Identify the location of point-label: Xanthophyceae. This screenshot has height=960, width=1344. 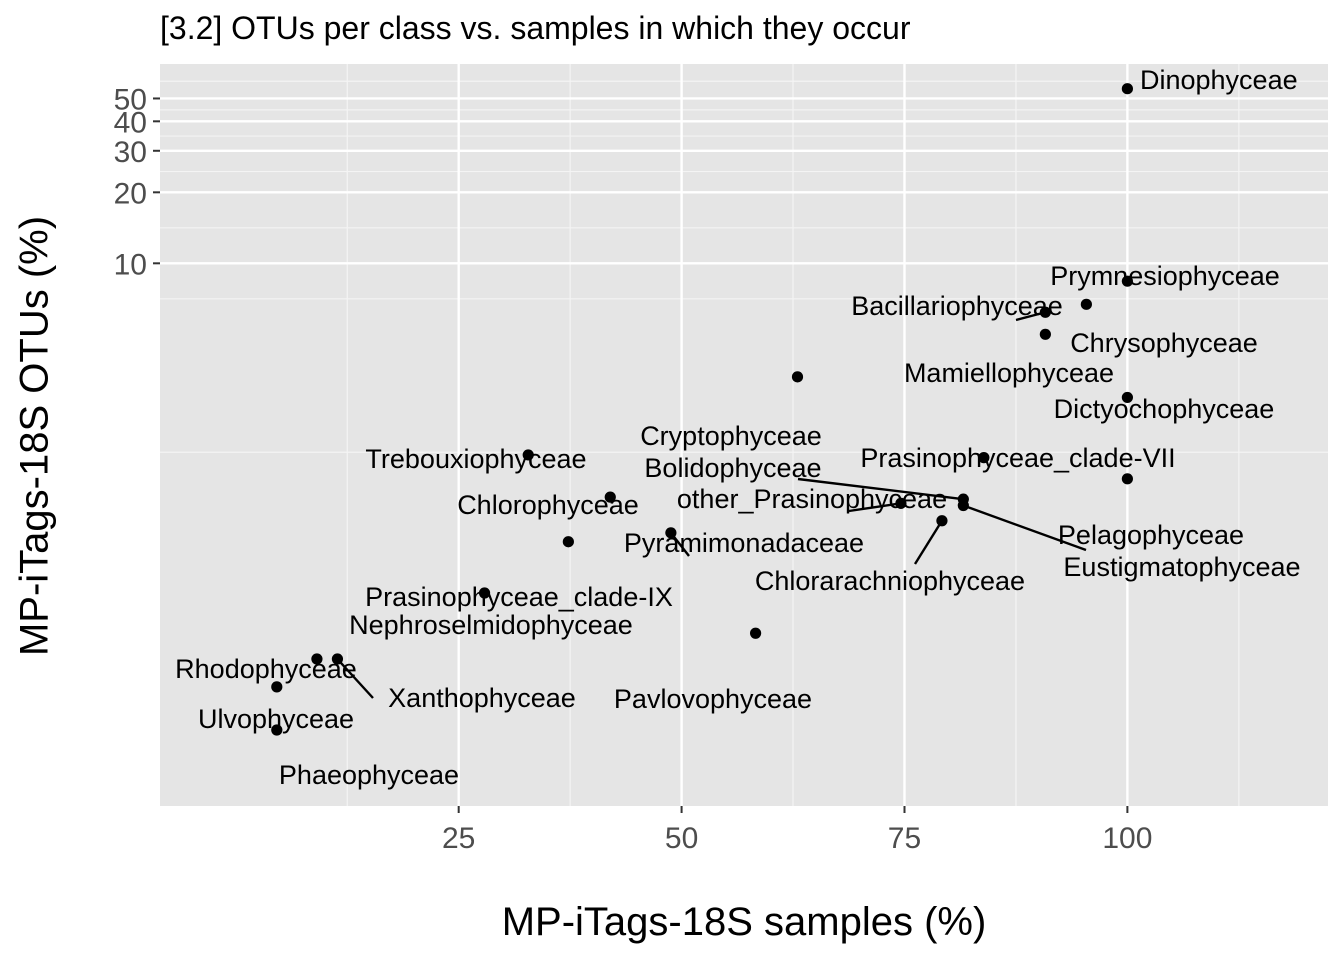
(482, 698).